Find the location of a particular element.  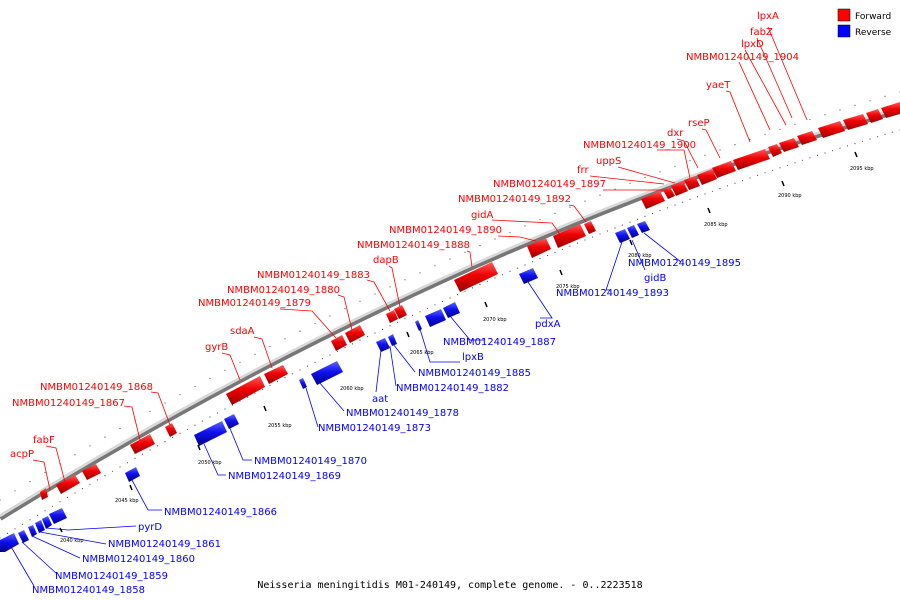

gene-label: NMBM01240149_1867 is located at coordinates (68, 403).